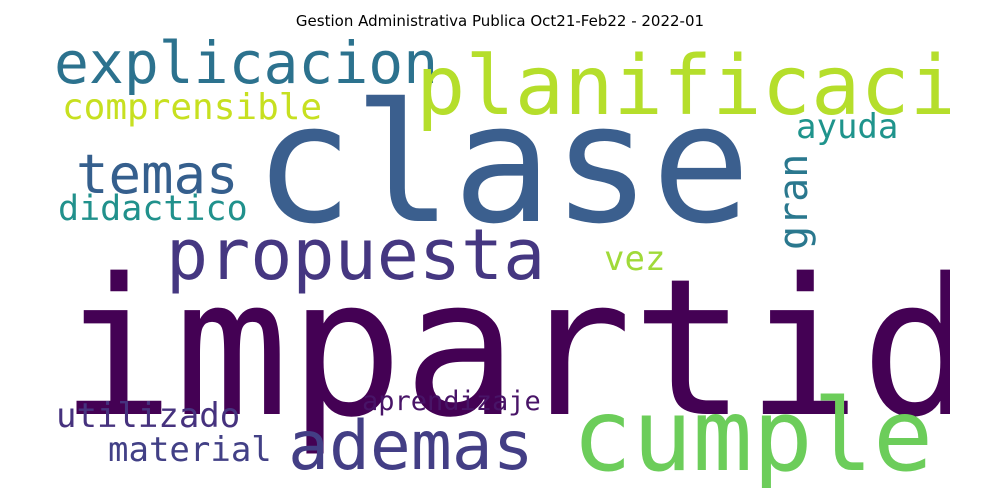 This screenshot has height=500, width=1000. I want to click on word-vez: vez, so click(635, 259).